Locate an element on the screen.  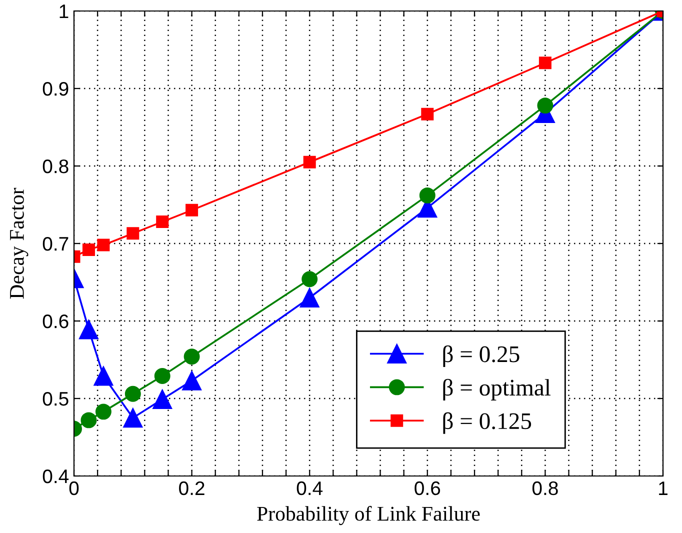
x-tick-label: 0.8 is located at coordinates (545, 488).